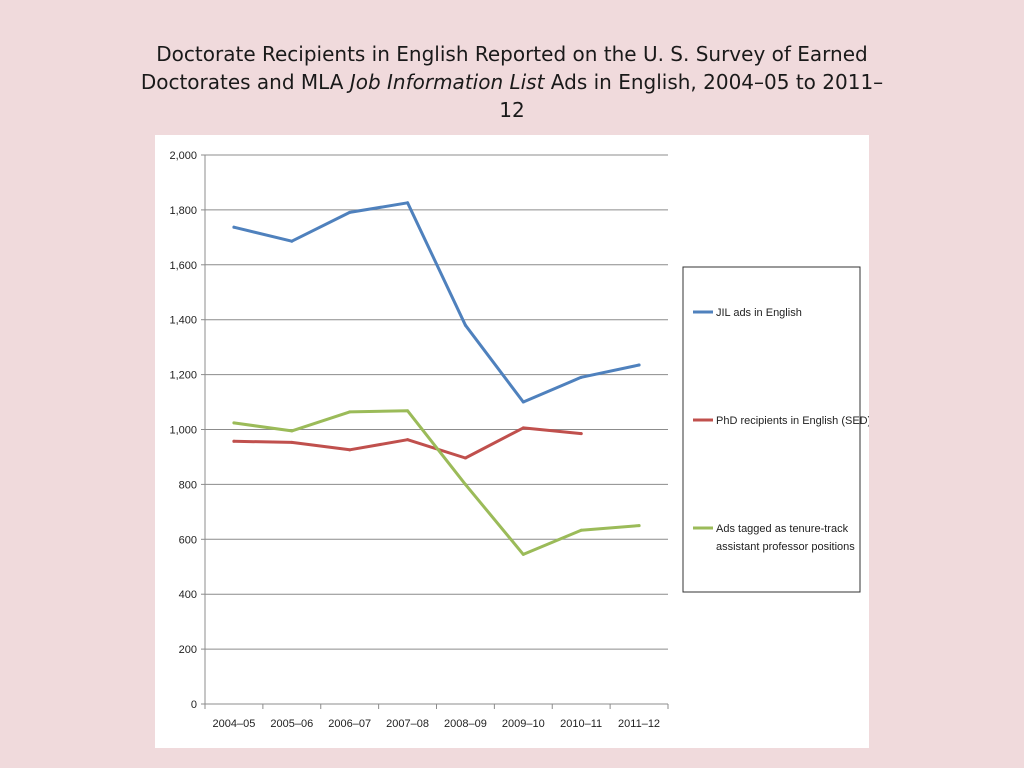 The height and width of the screenshot is (768, 1024). Describe the element at coordinates (782, 529) in the screenshot. I see `legend-label: Ads tagged as tenure-track` at that location.